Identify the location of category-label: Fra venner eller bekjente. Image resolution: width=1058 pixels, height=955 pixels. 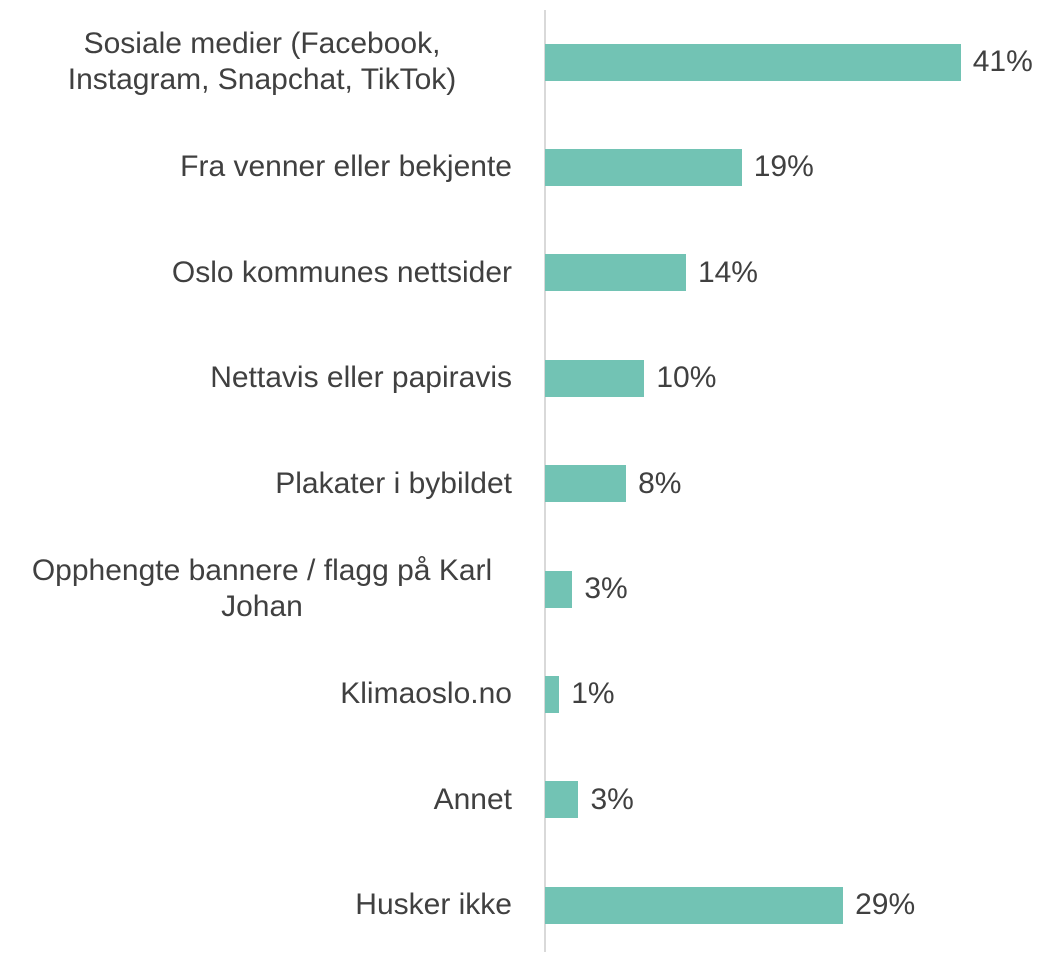
(346, 167).